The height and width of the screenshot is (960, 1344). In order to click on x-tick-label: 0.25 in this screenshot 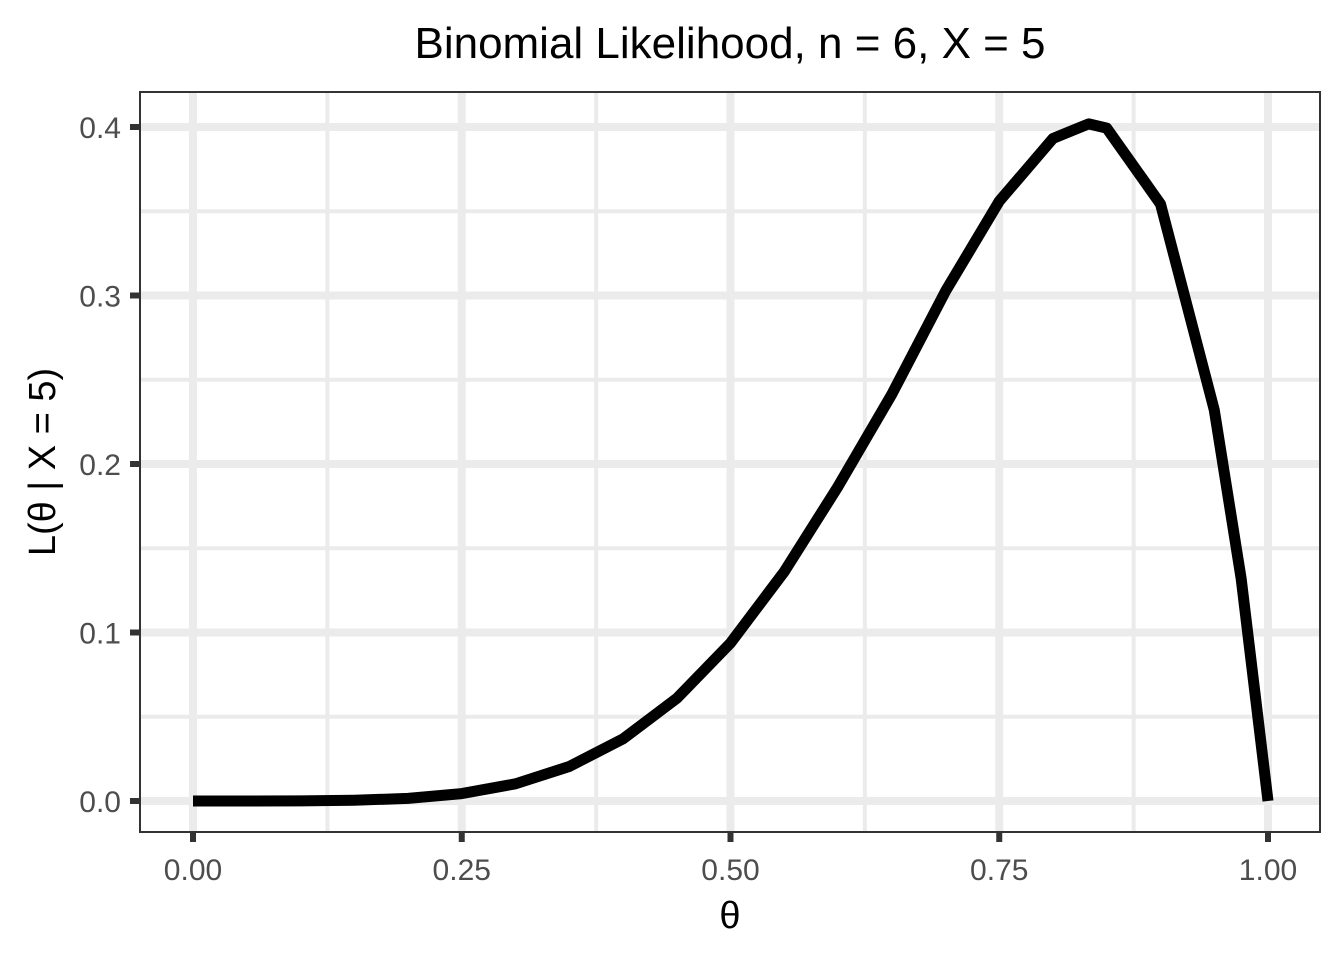, I will do `click(462, 870)`.